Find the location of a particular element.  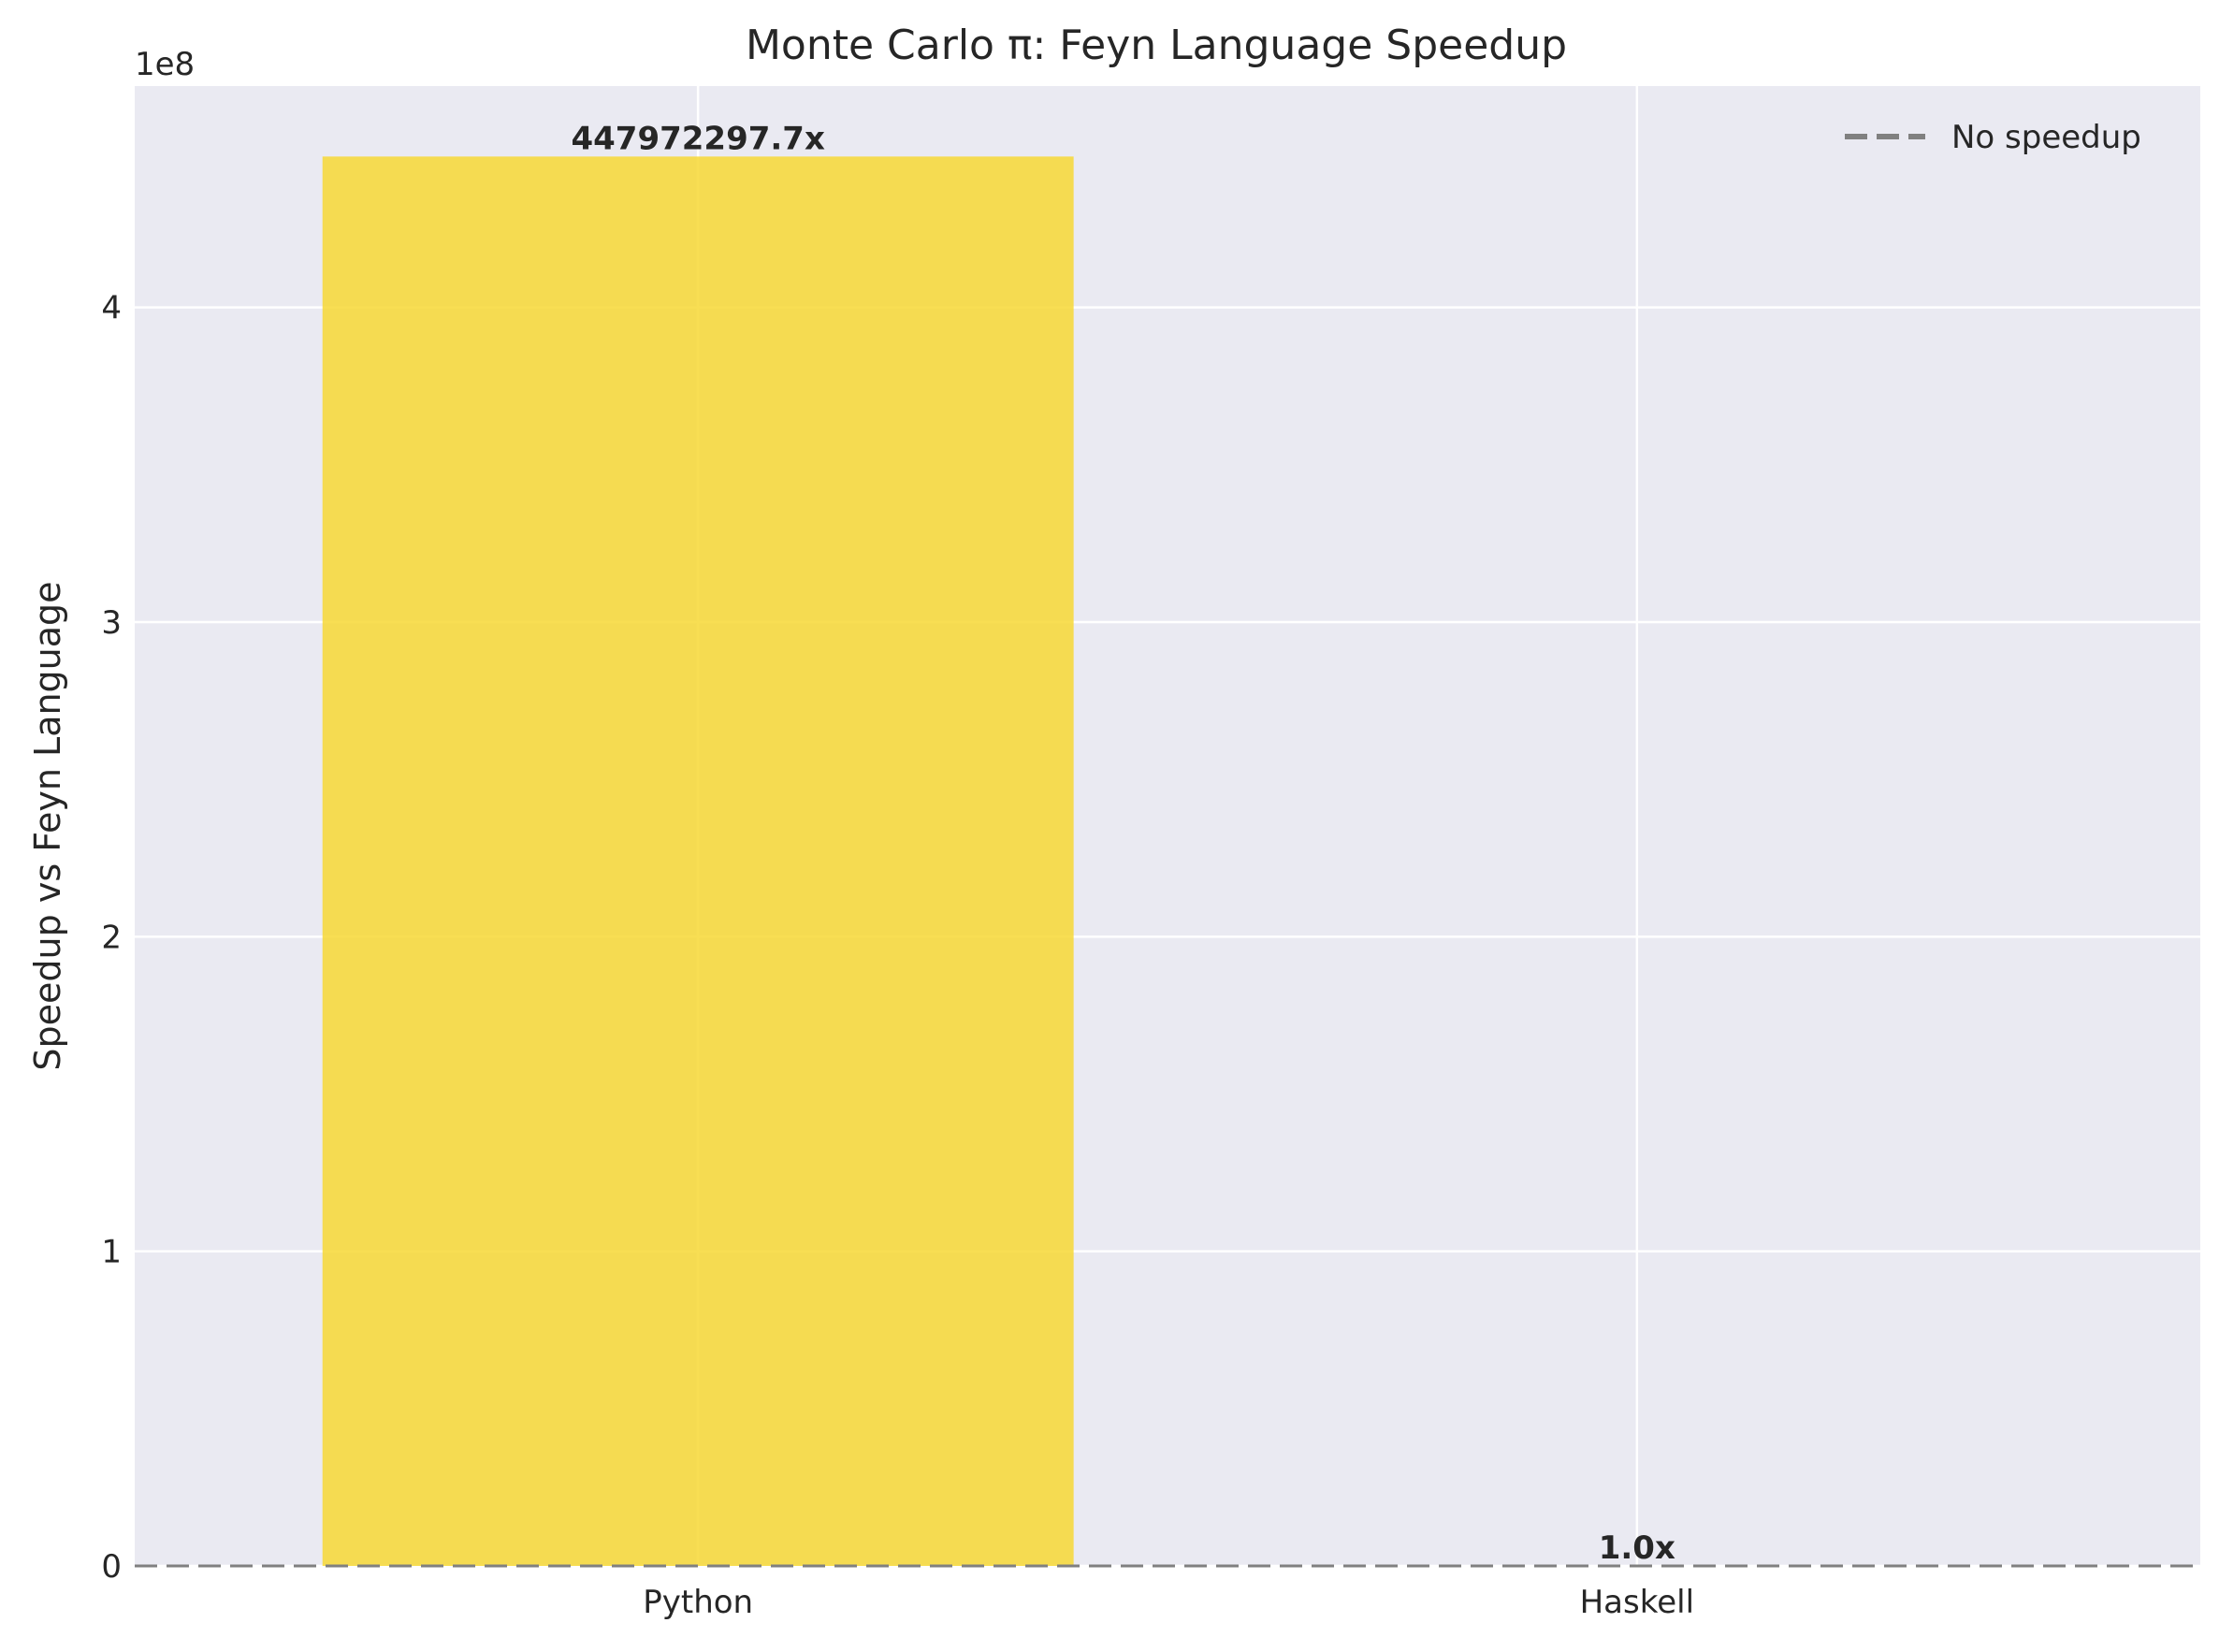

data-label-haskell: 1.0x is located at coordinates (1637, 1548).